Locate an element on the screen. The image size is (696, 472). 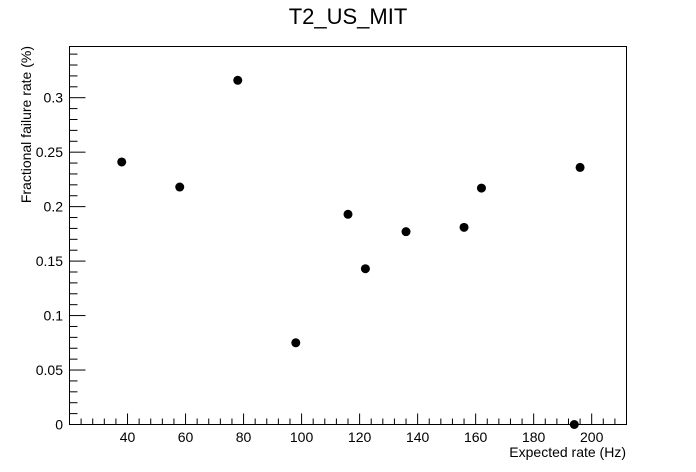
x-tick-label: 100 is located at coordinates (302, 437).